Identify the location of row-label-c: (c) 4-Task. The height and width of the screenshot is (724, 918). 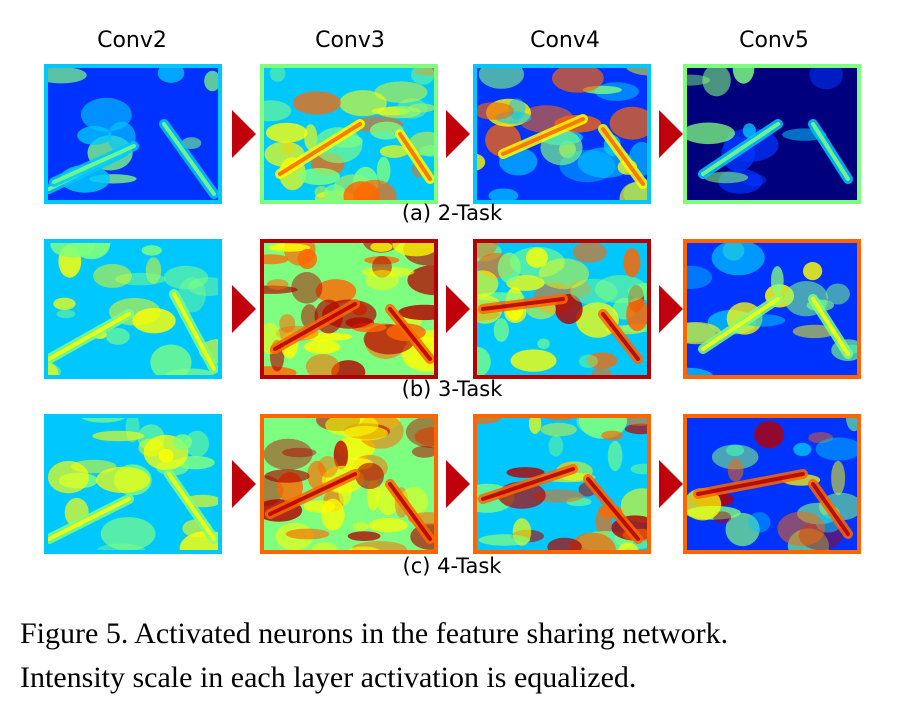
(452, 566).